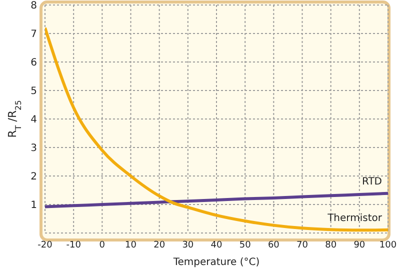  I want to click on y-tick-label: 3, so click(33, 148).